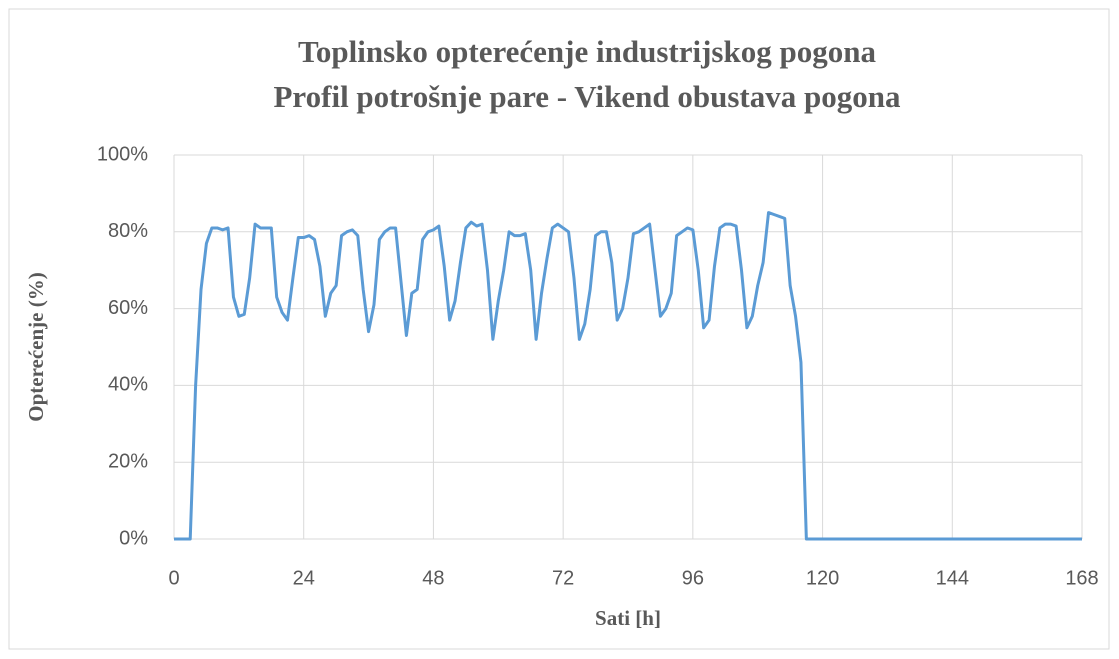 The height and width of the screenshot is (659, 1119). Describe the element at coordinates (822, 578) in the screenshot. I see `x-tick-label: 120` at that location.